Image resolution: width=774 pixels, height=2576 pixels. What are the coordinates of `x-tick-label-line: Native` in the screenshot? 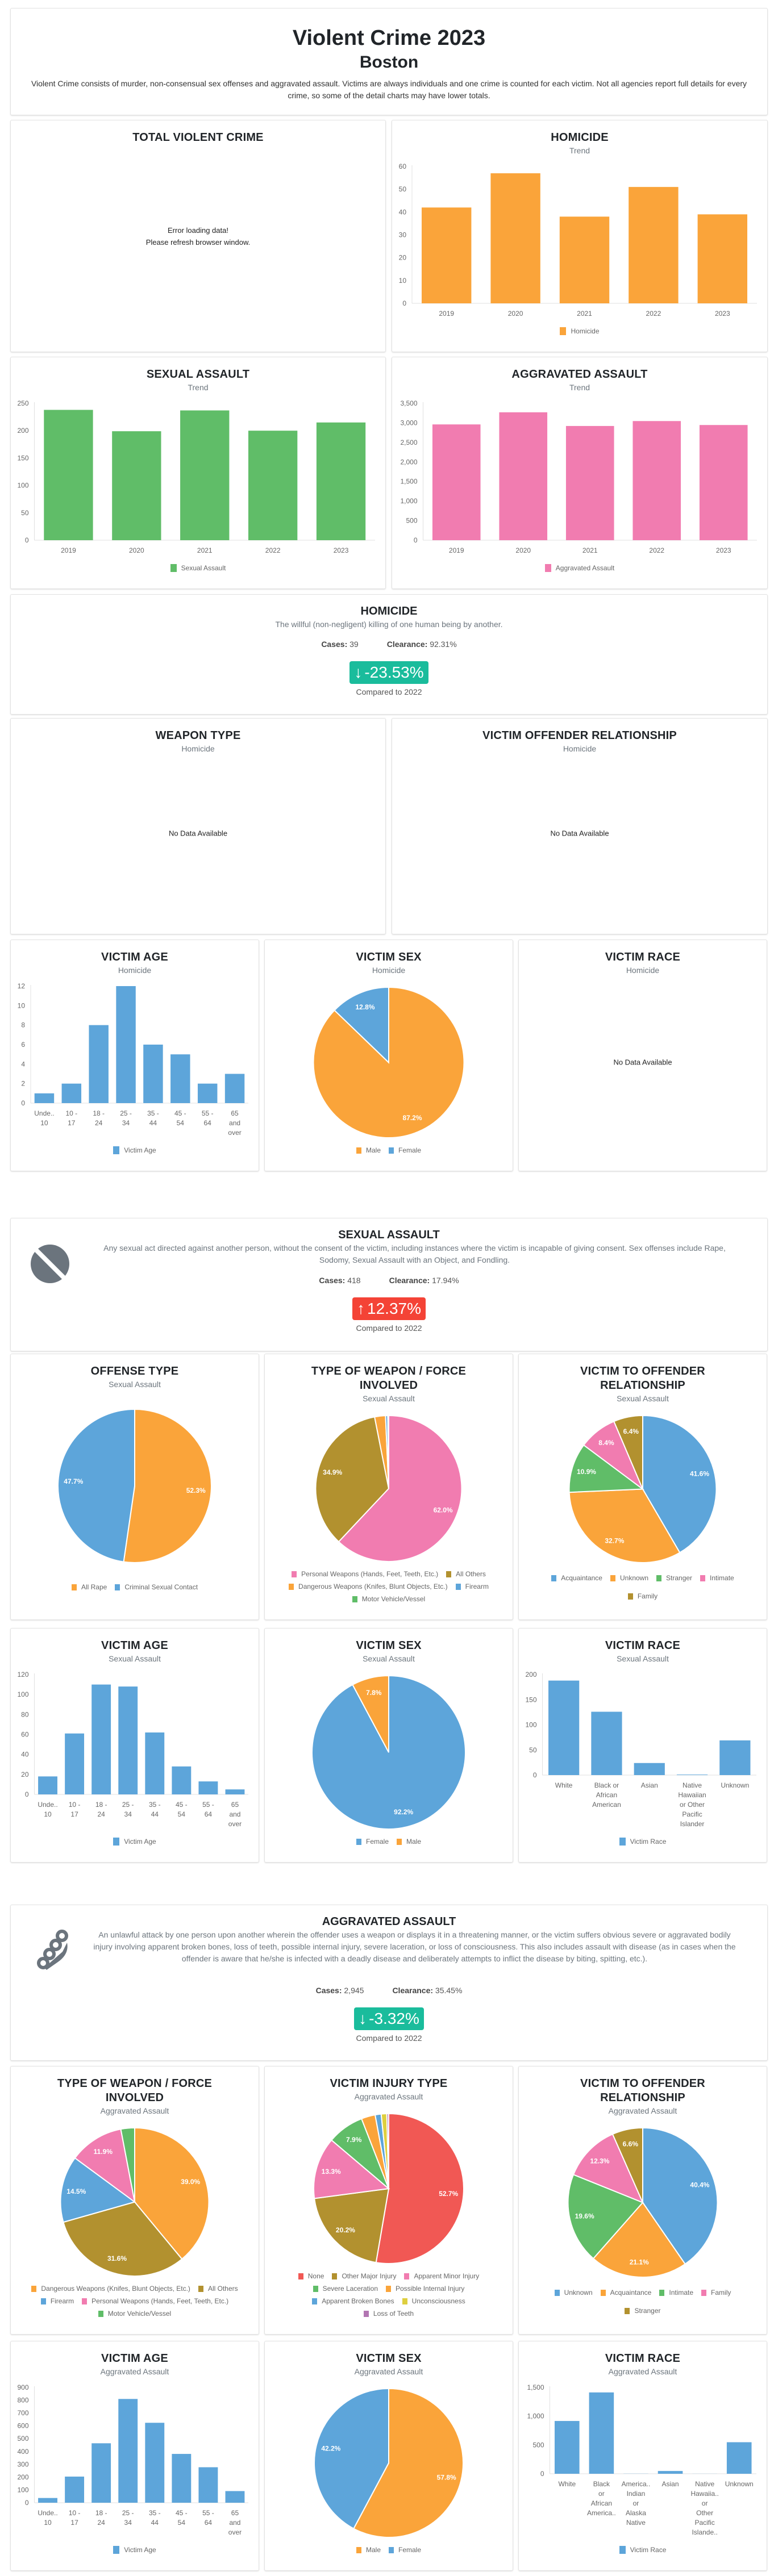 It's located at (636, 2523).